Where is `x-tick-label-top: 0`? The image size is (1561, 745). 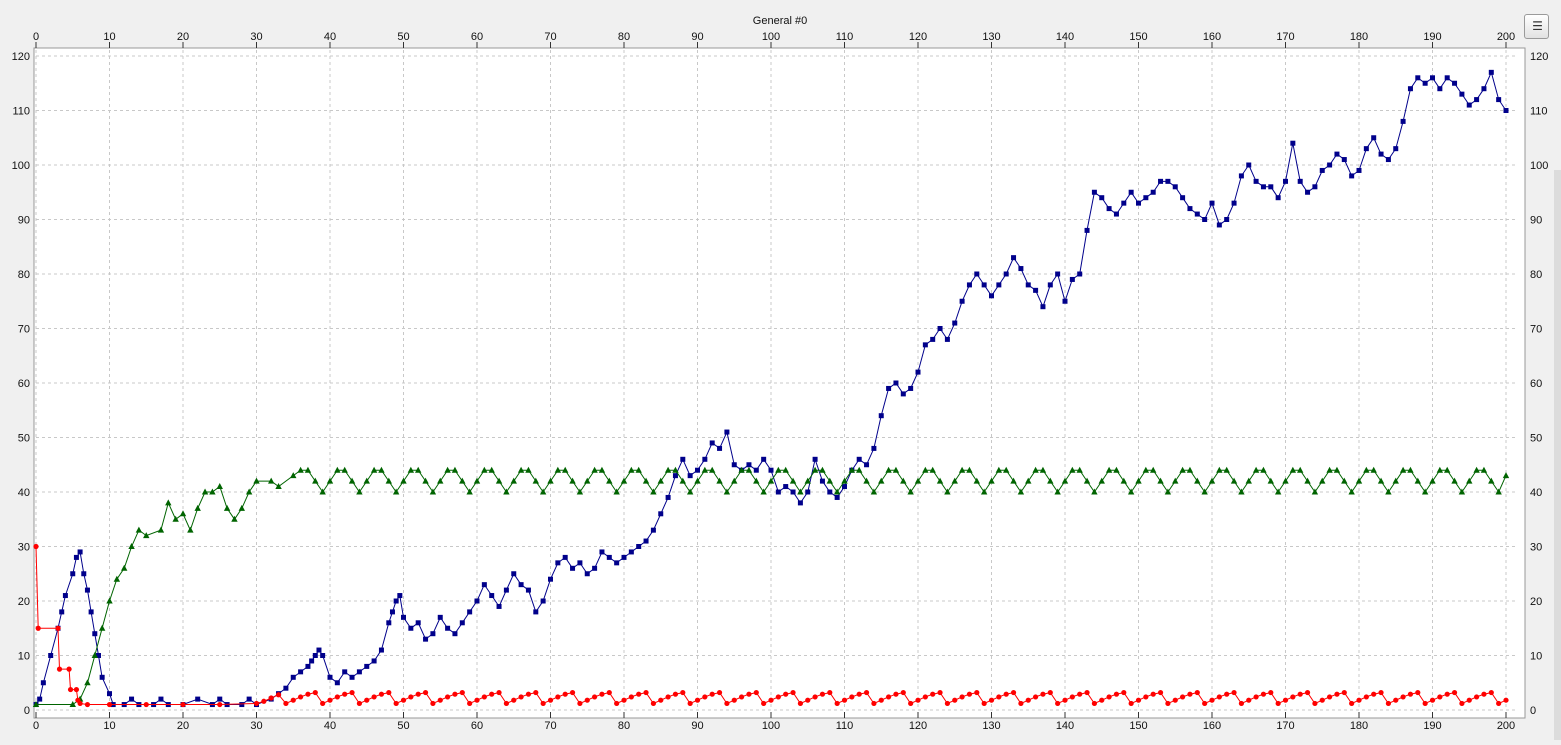
x-tick-label-top: 0 is located at coordinates (36, 37).